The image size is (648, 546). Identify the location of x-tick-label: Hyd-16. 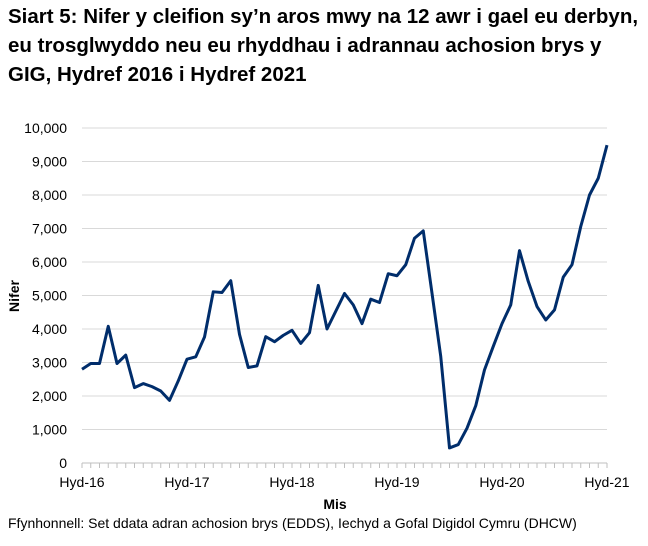
(81, 482).